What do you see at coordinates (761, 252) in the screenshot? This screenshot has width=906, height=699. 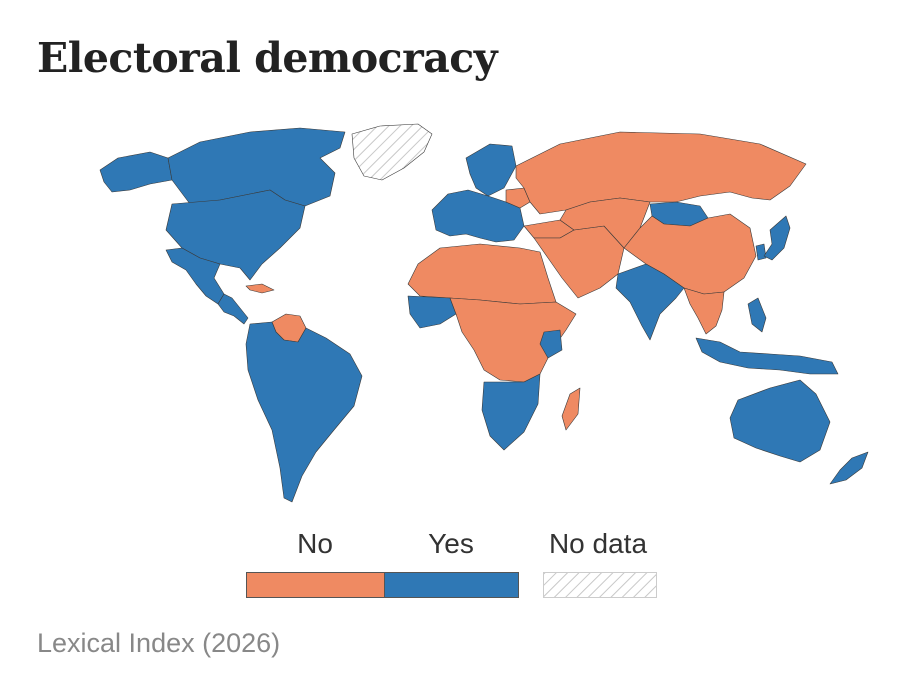 I see `region-south-korea` at bounding box center [761, 252].